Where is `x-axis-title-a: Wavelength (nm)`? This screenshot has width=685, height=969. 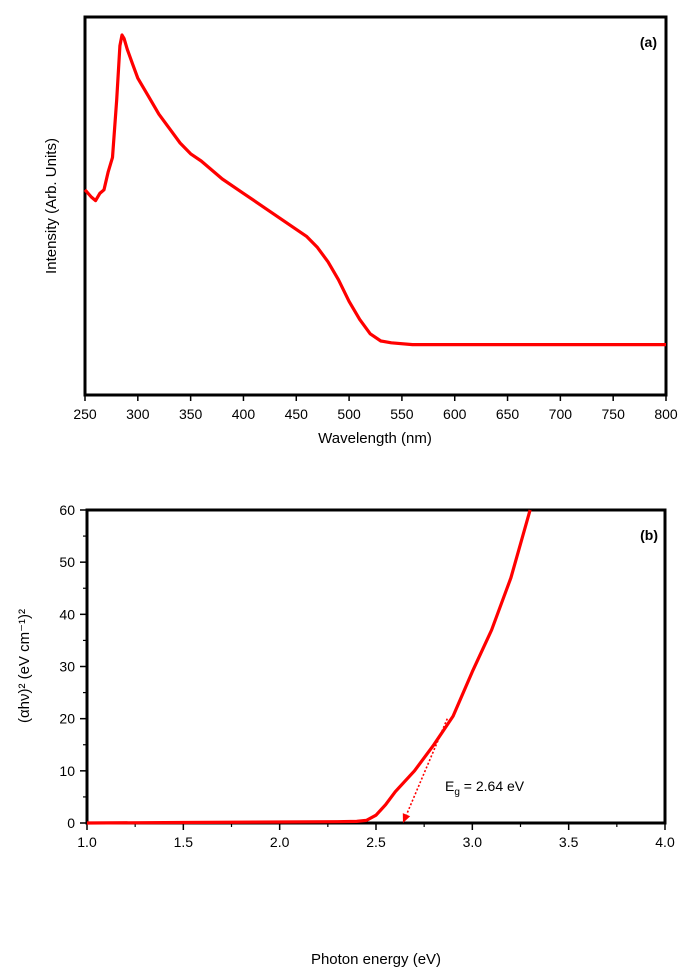
x-axis-title-a: Wavelength (nm) is located at coordinates (375, 438).